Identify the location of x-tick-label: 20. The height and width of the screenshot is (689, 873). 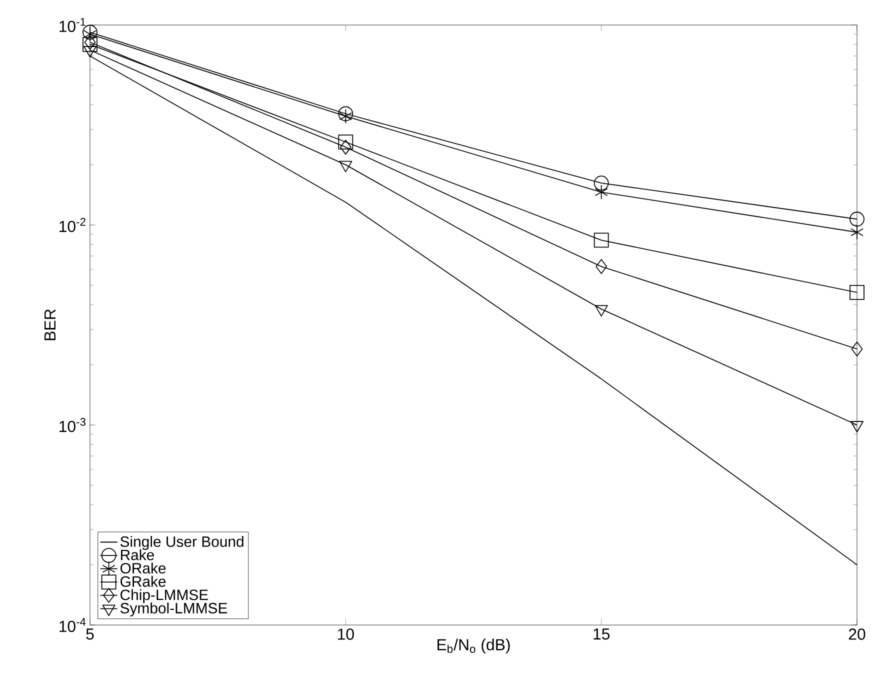
(857, 634).